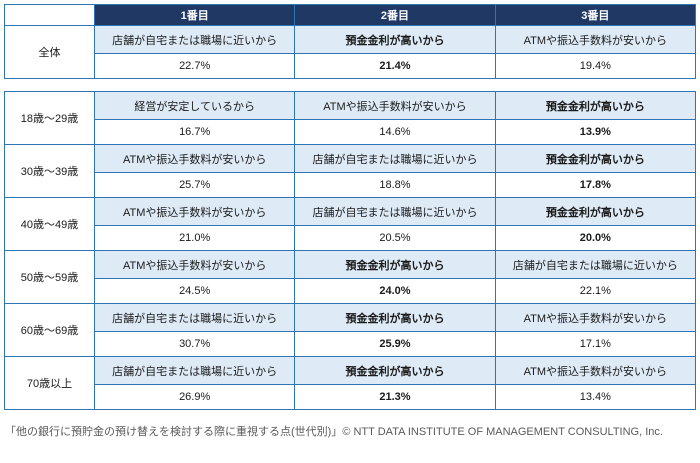  Describe the element at coordinates (49, 118) in the screenshot. I see `row-label-age-18-29: 18歳～29歳` at that location.